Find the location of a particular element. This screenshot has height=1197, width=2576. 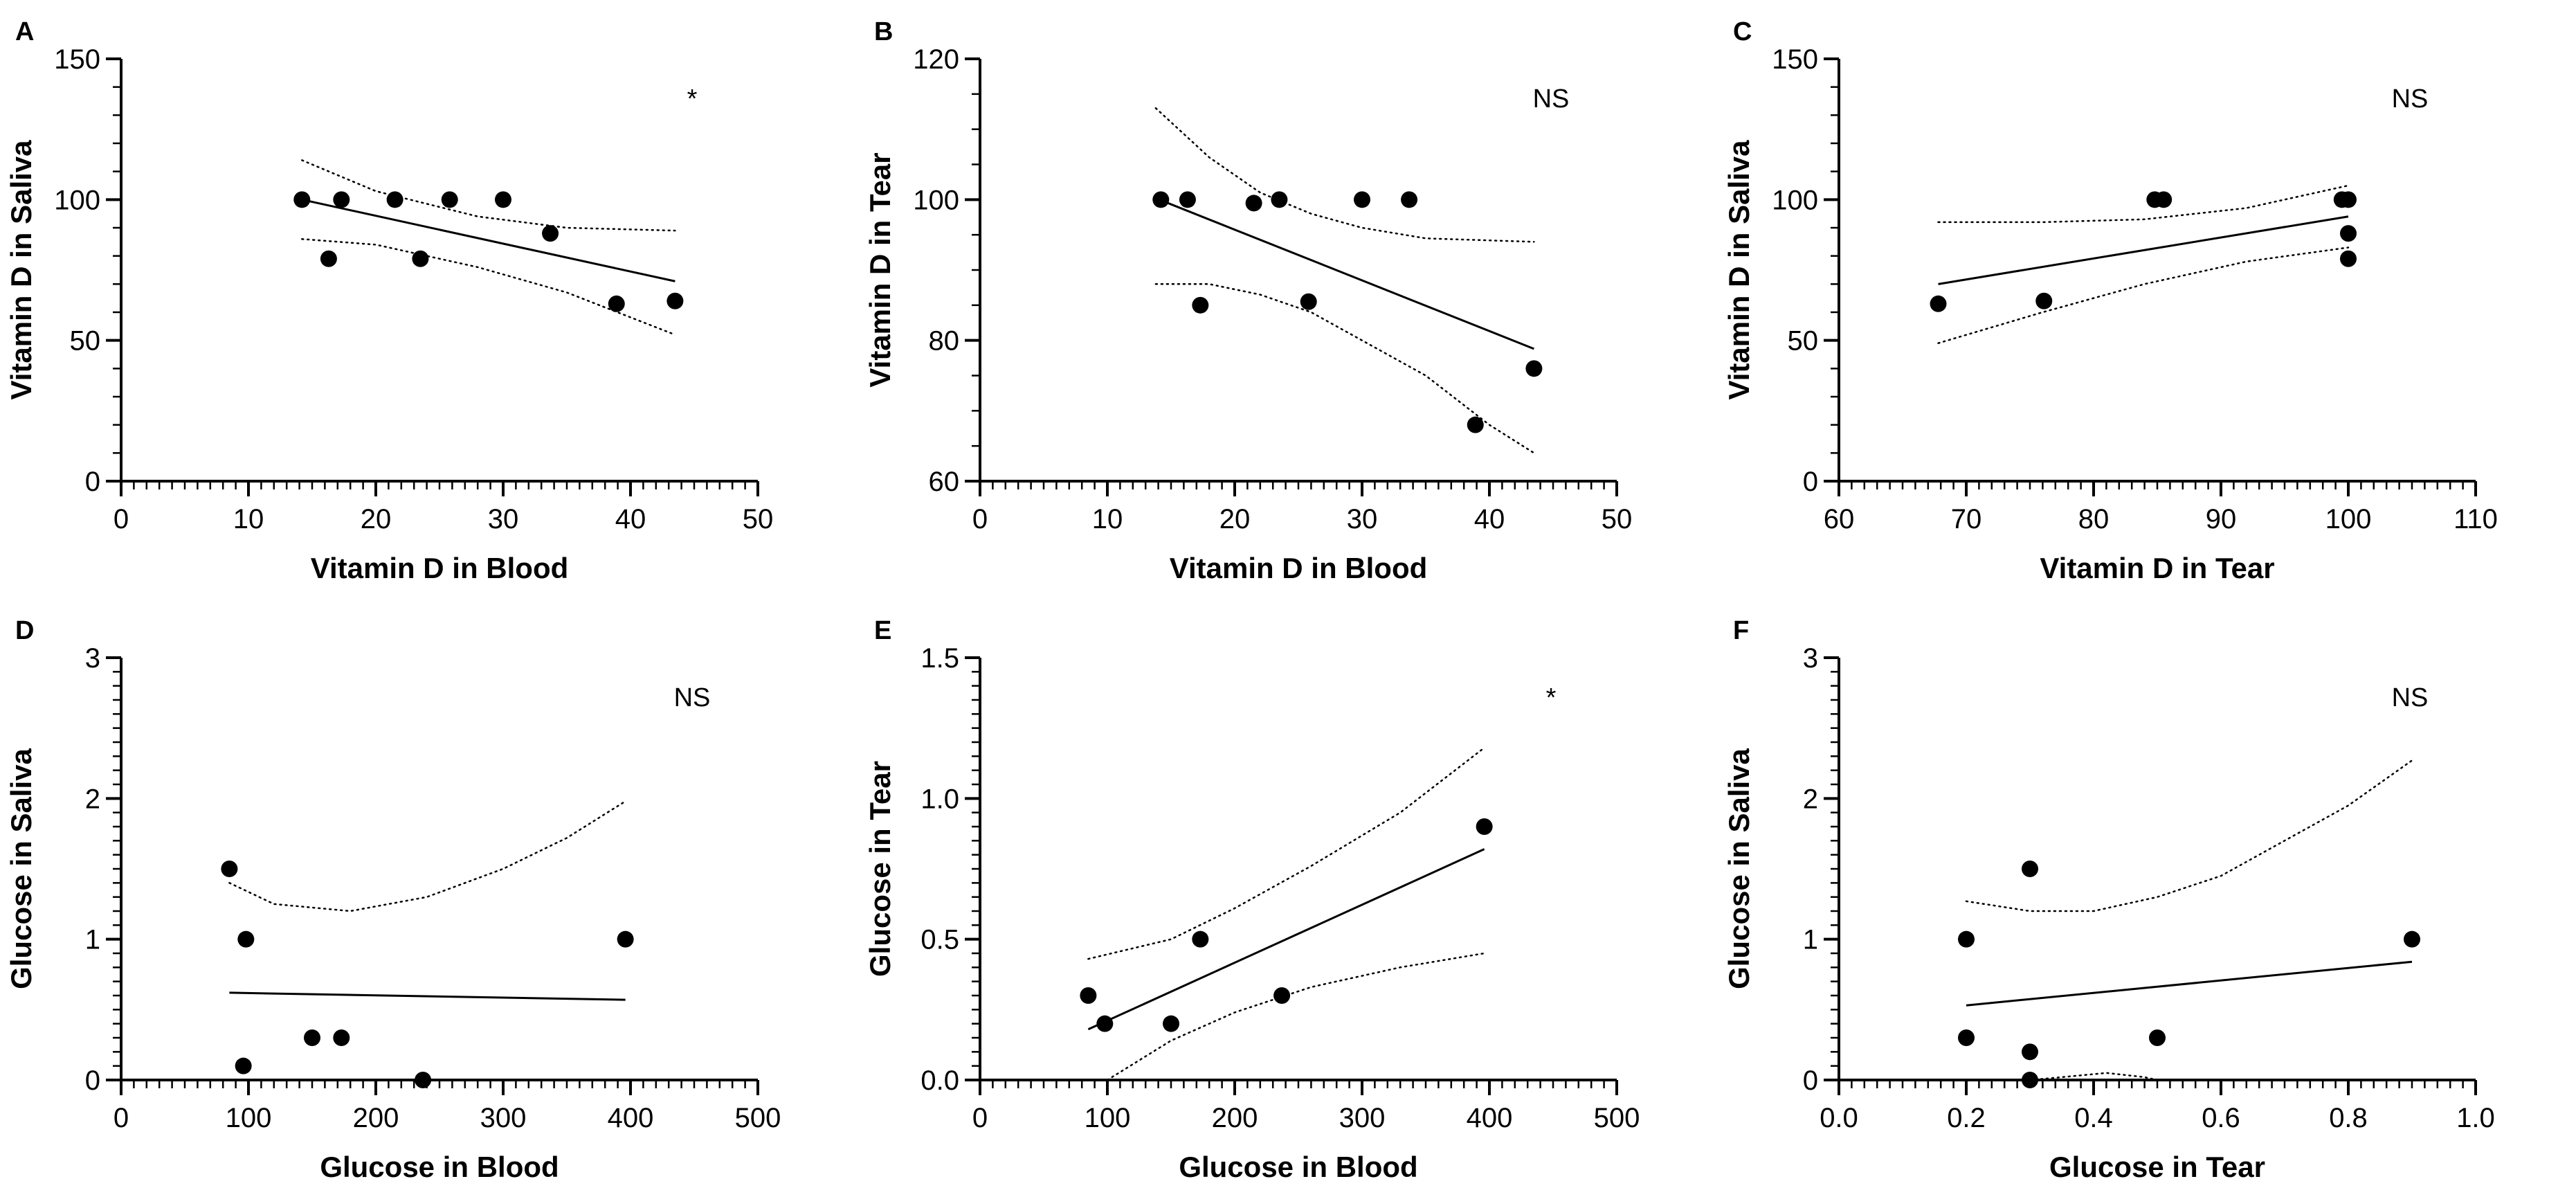

panel-b-ci-upper is located at coordinates (1344, 175).